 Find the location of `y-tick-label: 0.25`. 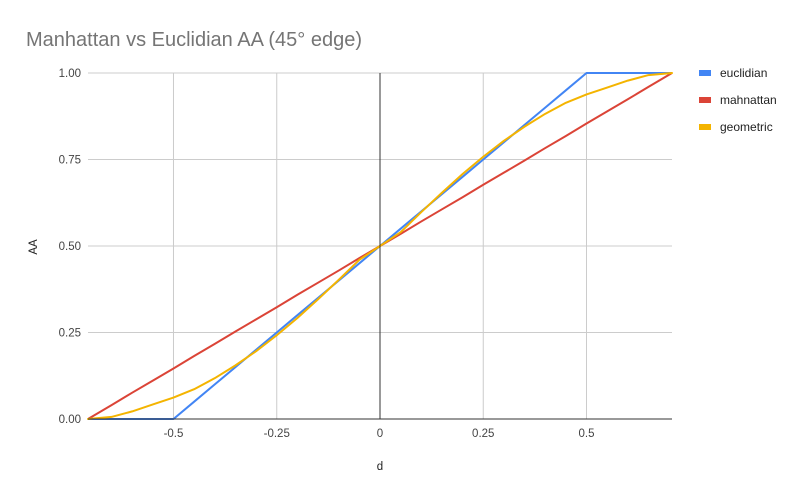

y-tick-label: 0.25 is located at coordinates (70, 334).